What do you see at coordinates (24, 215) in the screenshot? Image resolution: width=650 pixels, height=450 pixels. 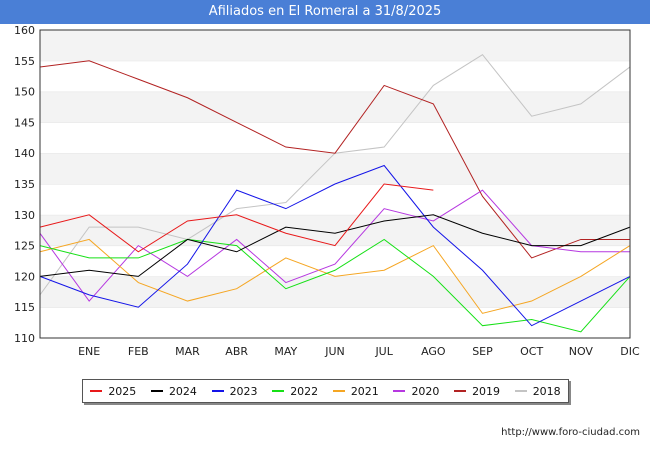 I see `y-tick-label: 130` at bounding box center [24, 215].